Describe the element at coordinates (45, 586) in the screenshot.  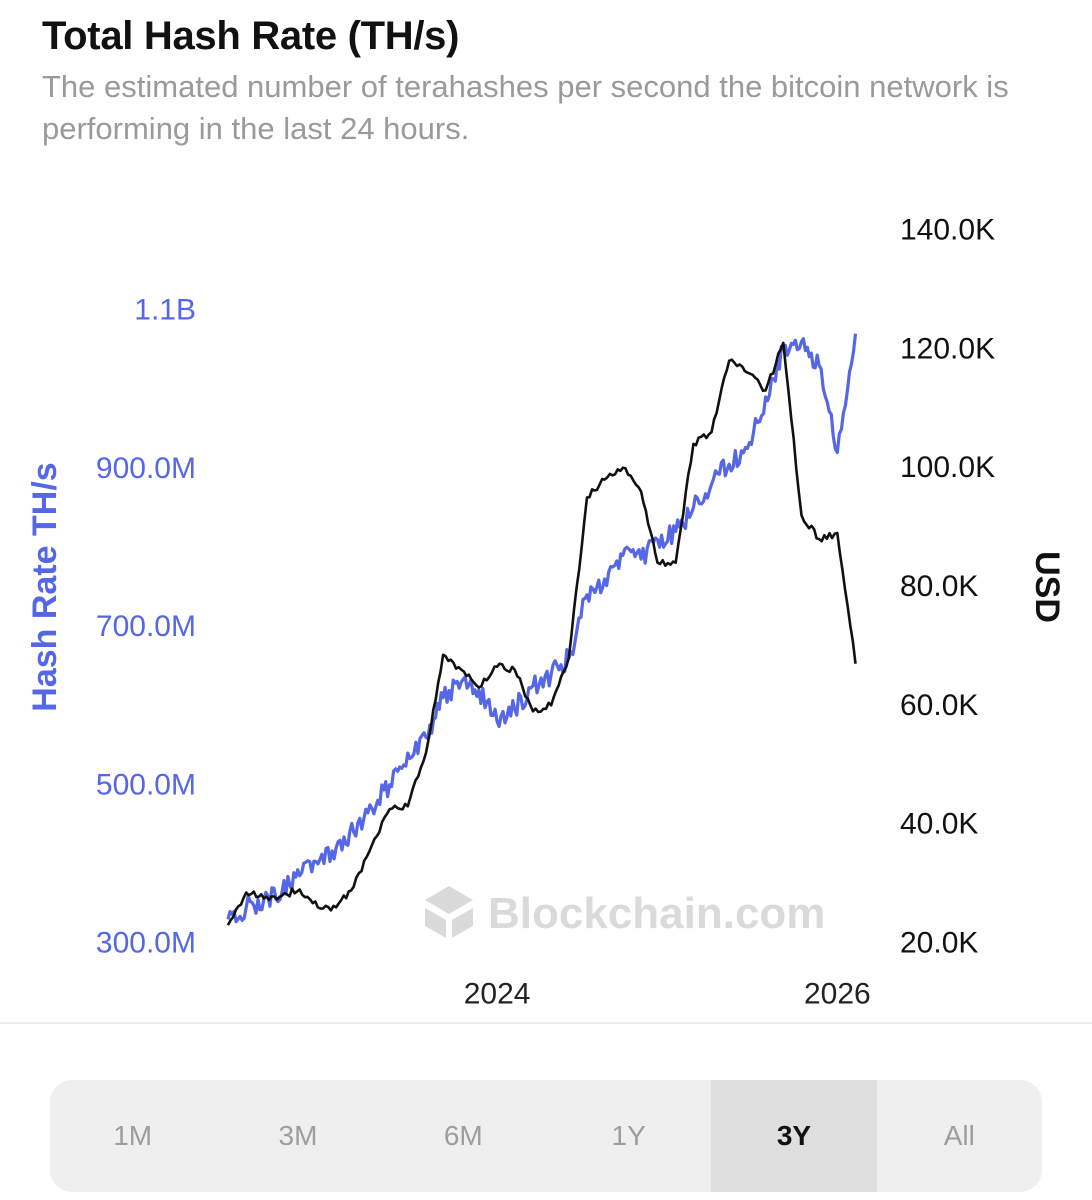
I see `left-axis-label: Hash Rate TH/s` at that location.